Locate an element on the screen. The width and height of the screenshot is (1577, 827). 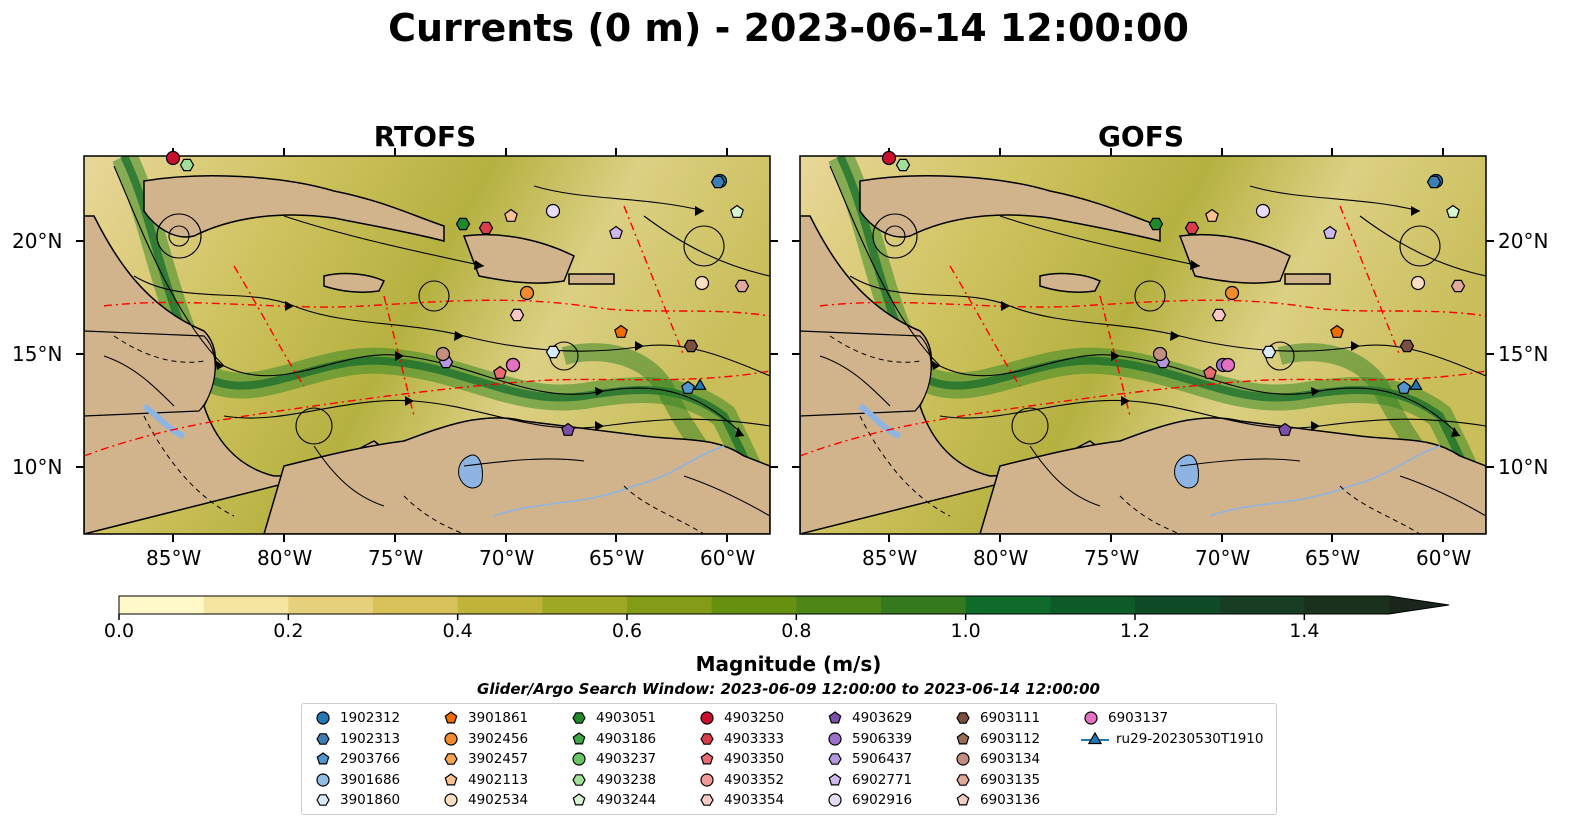
legend-label: 4903250 is located at coordinates (754, 718).